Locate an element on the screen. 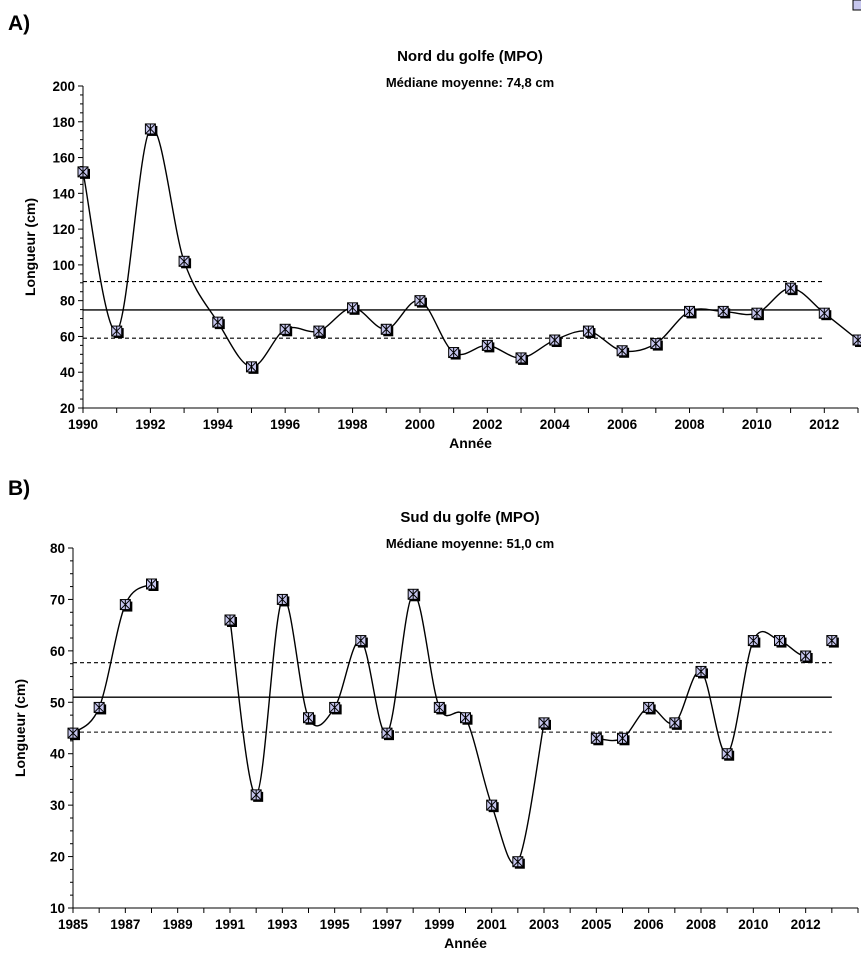 The height and width of the screenshot is (962, 861). chart-subtitle: Médiane moyenne: 74,8 cm is located at coordinates (470, 82).